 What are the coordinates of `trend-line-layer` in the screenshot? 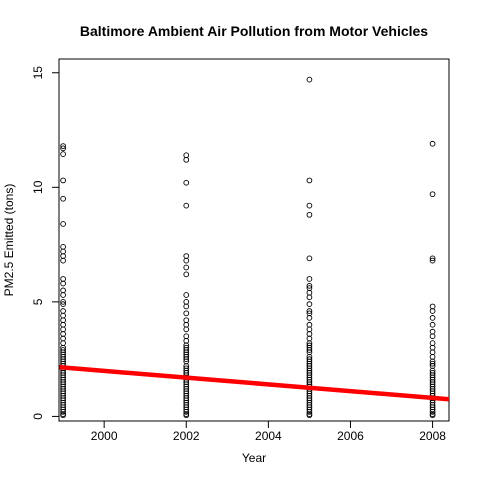 It's located at (254, 383).